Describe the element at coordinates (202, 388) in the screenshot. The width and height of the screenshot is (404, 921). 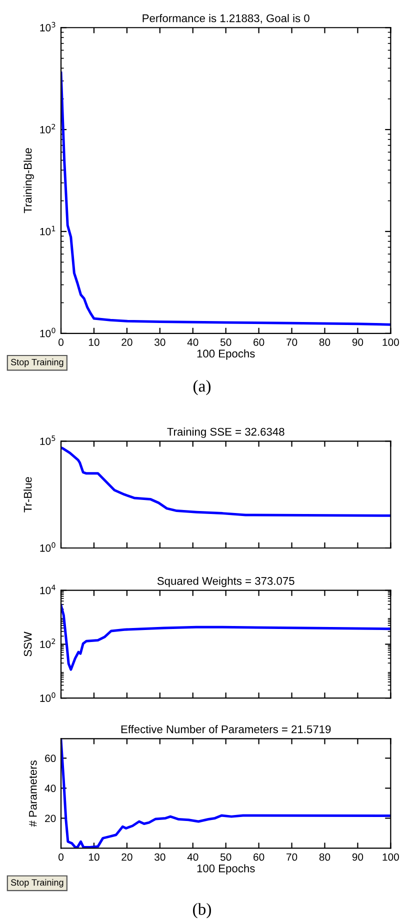
I see `text: (a)` at that location.